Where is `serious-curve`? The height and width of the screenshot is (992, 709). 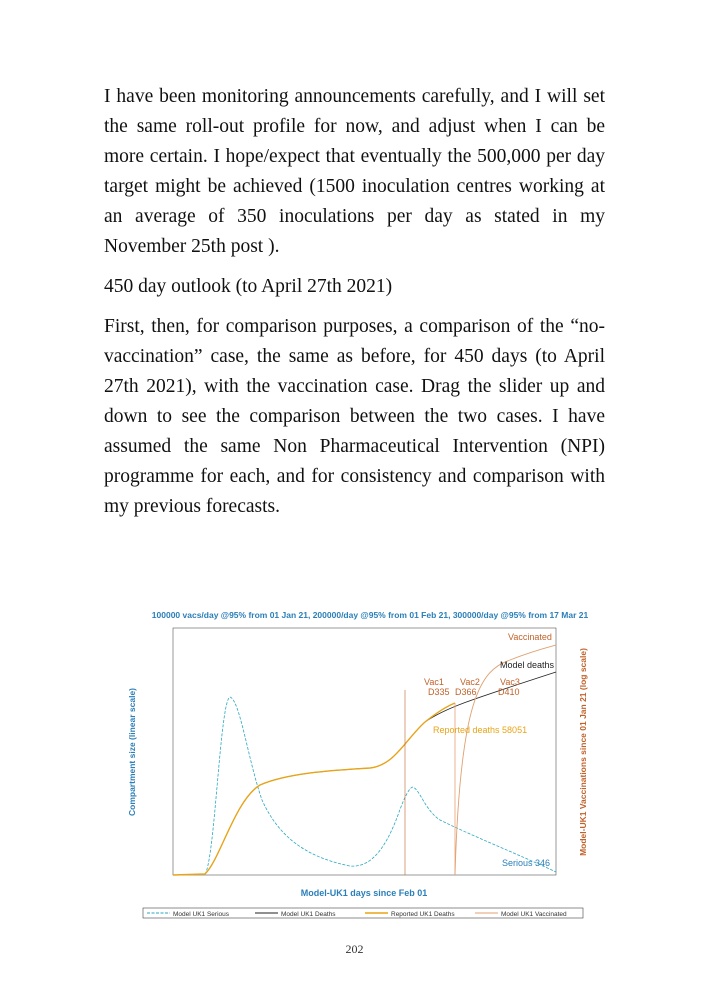 serious-curve is located at coordinates (364, 786).